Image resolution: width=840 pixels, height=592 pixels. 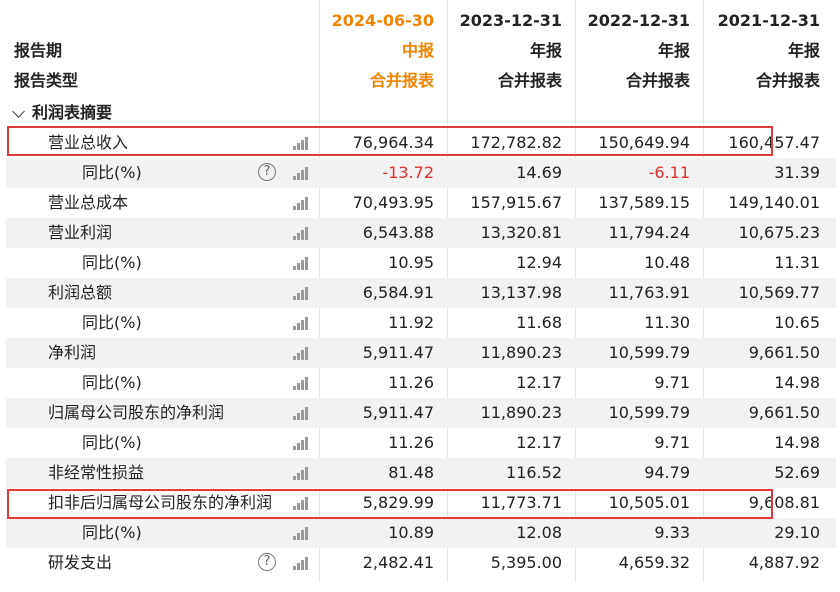 I want to click on table-cell: 81.48, so click(x=411, y=472).